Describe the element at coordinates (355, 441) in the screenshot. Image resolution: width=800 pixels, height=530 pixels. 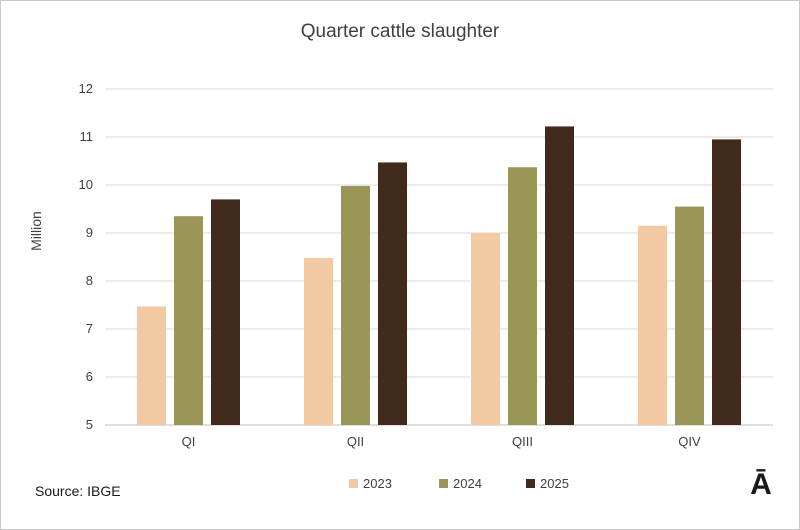
I see `x-tick-label: QII` at that location.